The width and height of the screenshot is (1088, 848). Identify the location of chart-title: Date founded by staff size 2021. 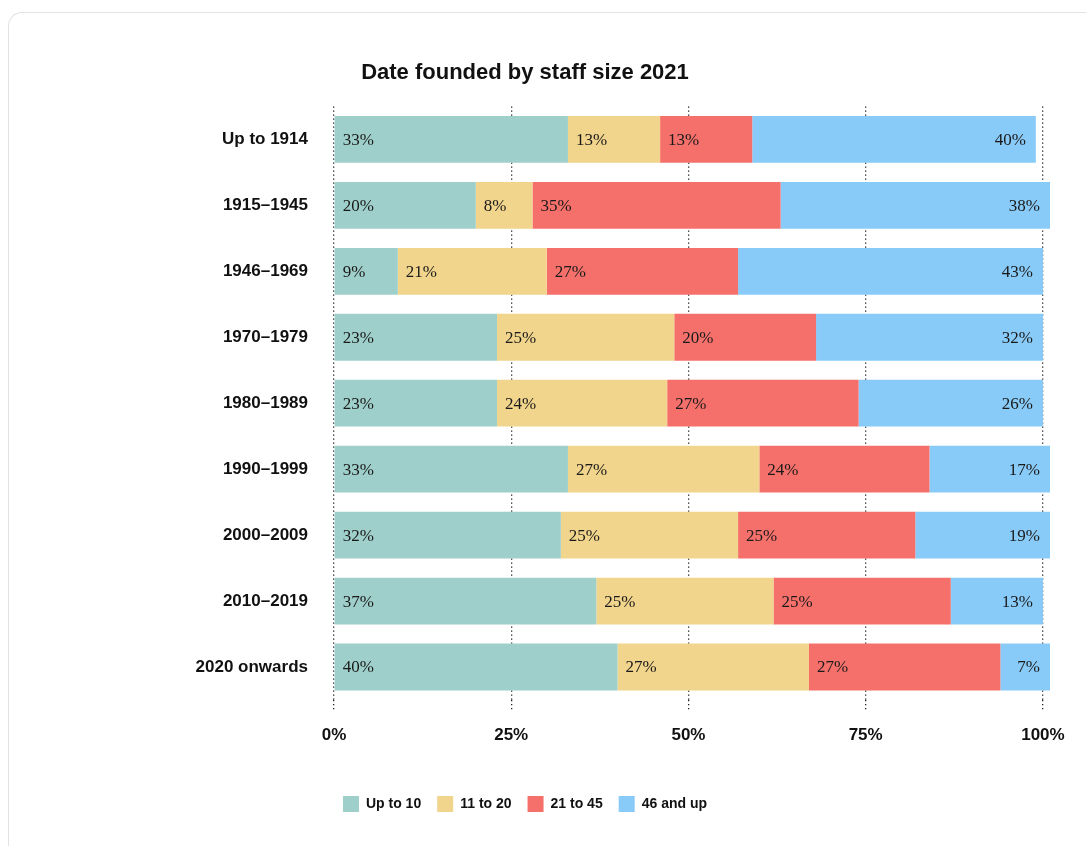
(525, 72).